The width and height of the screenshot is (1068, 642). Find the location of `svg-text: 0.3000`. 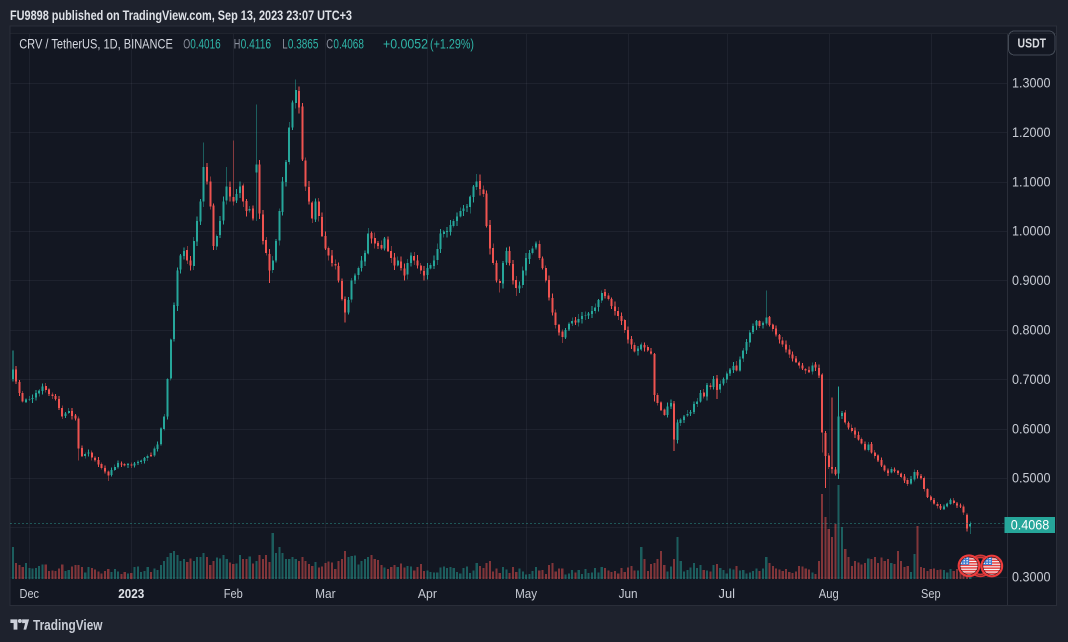

svg-text: 0.3000 is located at coordinates (1031, 577).